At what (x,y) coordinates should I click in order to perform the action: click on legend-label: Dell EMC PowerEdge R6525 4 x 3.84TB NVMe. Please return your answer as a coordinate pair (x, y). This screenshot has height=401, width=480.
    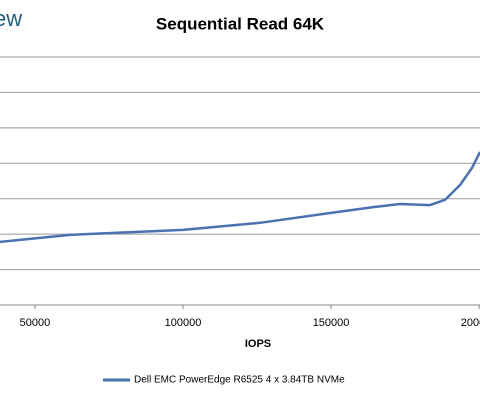
    Looking at the image, I should click on (239, 380).